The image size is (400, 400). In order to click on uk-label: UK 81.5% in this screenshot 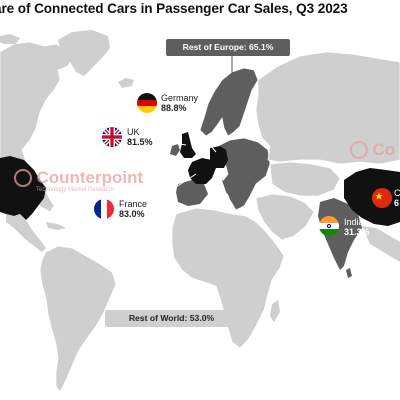, I will do `click(140, 137)`.